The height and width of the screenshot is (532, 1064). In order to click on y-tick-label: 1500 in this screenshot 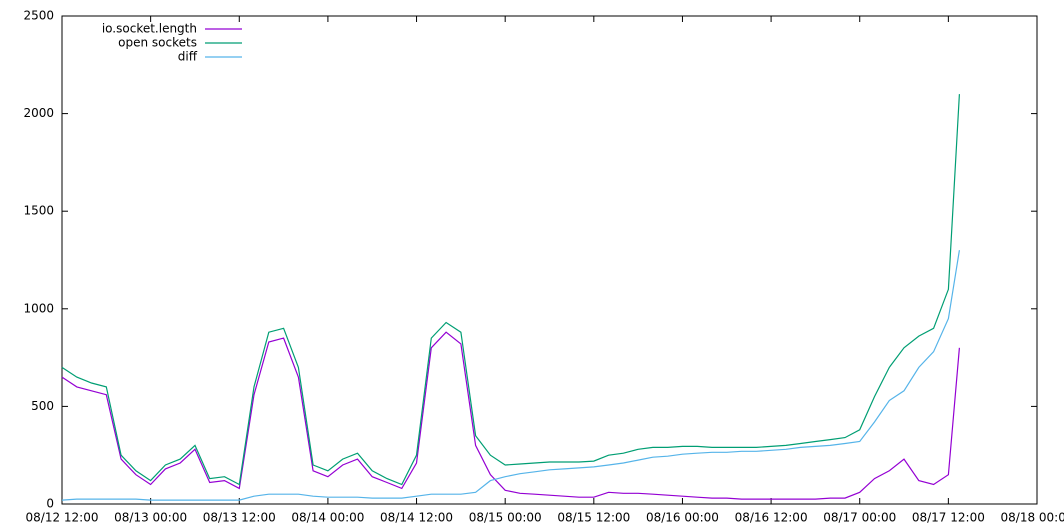, I will do `click(38, 211)`.